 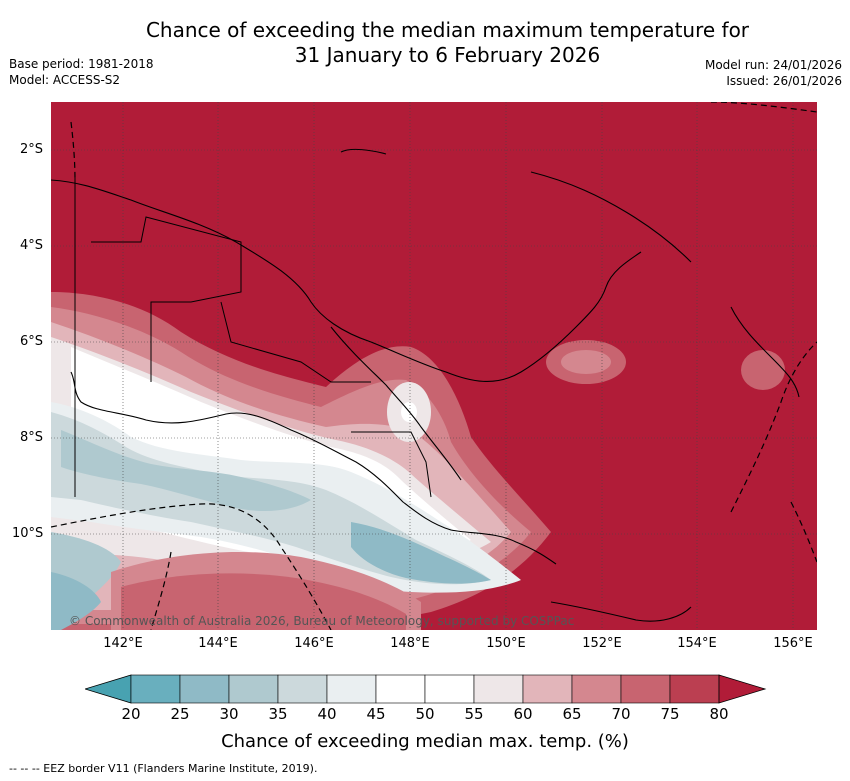 What do you see at coordinates (773, 73) in the screenshot?
I see `meta-right: Model run: 24/01/2026 Issued: 26/01/2026` at bounding box center [773, 73].